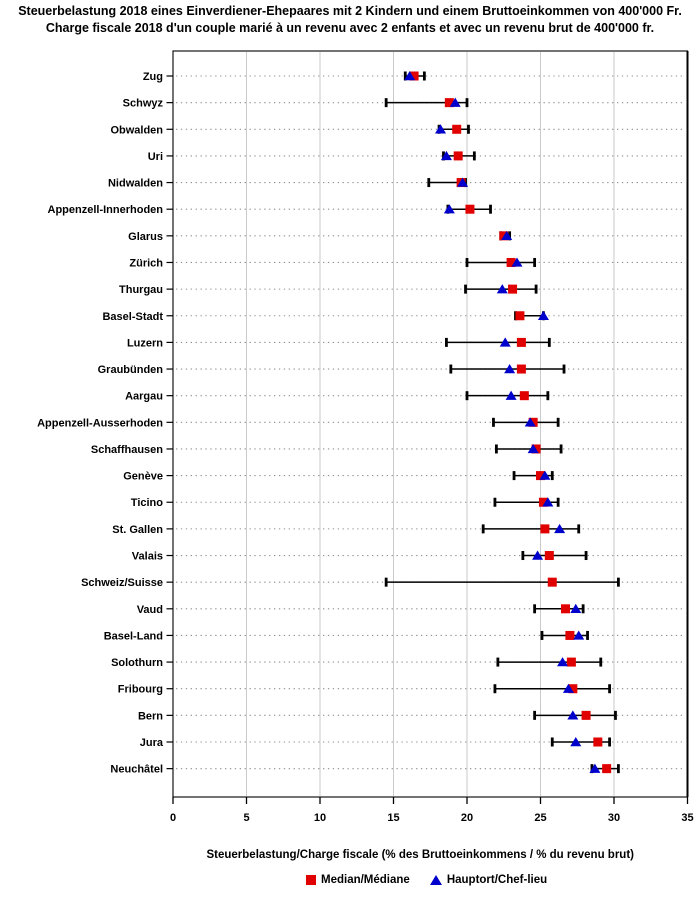 This screenshot has width=700, height=900. Describe the element at coordinates (401, 689) in the screenshot. I see `canton-row: Fribourg` at that location.